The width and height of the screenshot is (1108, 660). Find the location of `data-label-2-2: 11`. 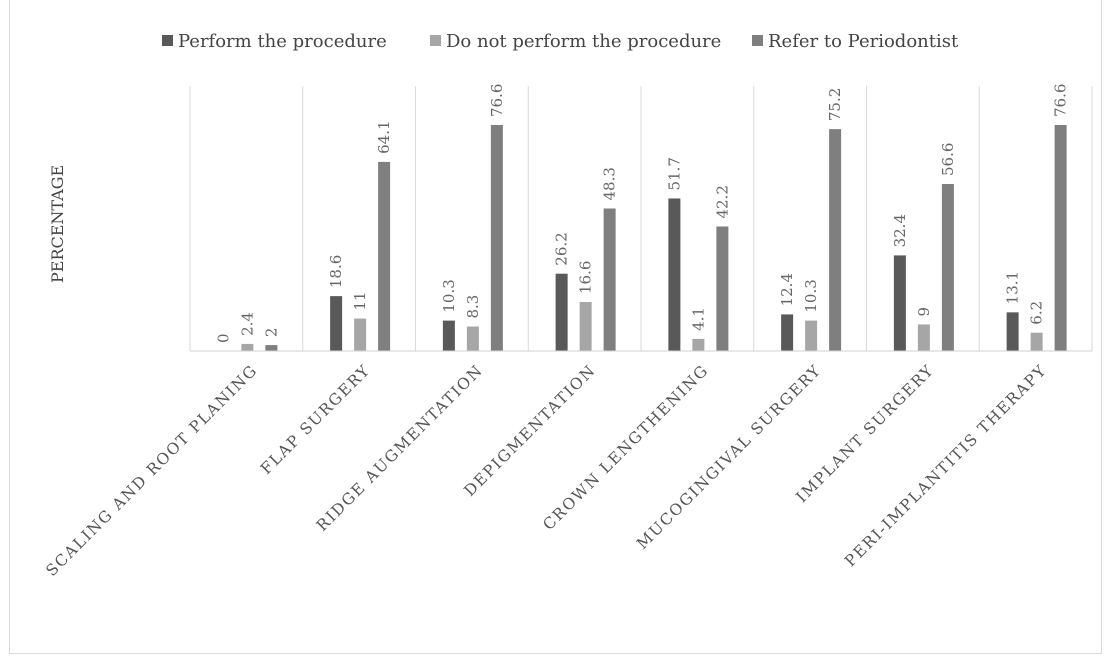

data-label-2-2: 11 is located at coordinates (360, 300).